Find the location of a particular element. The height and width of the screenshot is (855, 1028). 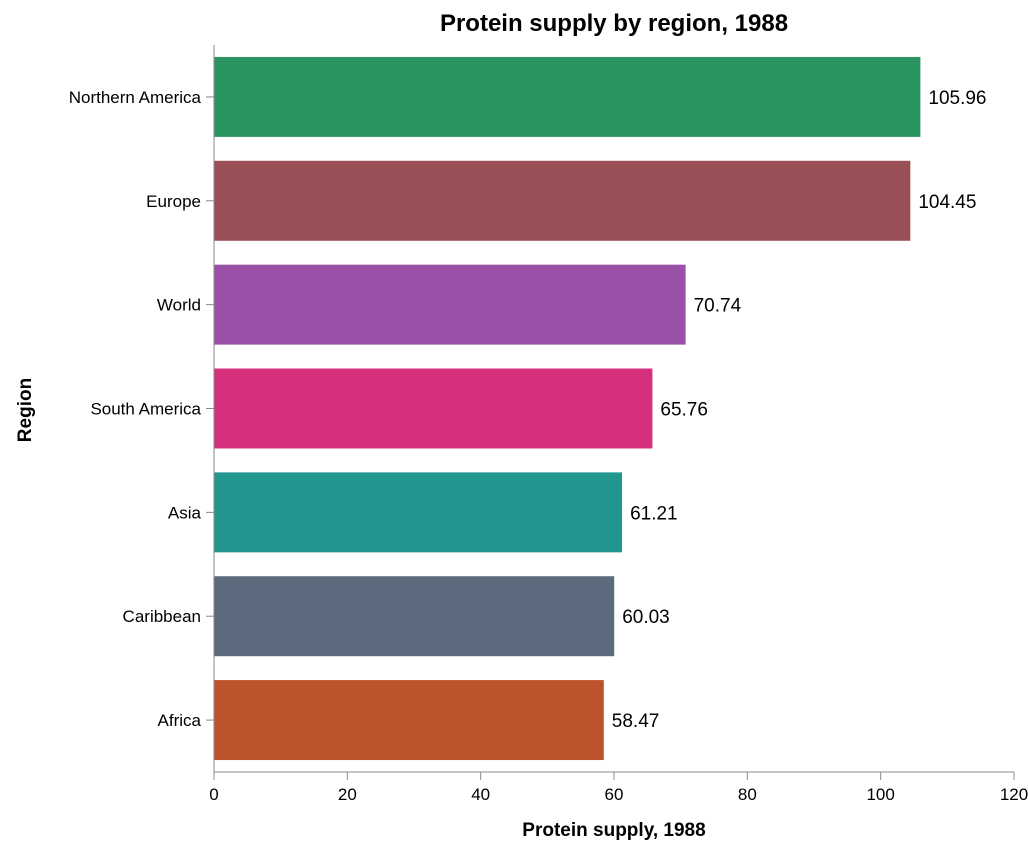

y-tick-label: Caribbean is located at coordinates (162, 616).